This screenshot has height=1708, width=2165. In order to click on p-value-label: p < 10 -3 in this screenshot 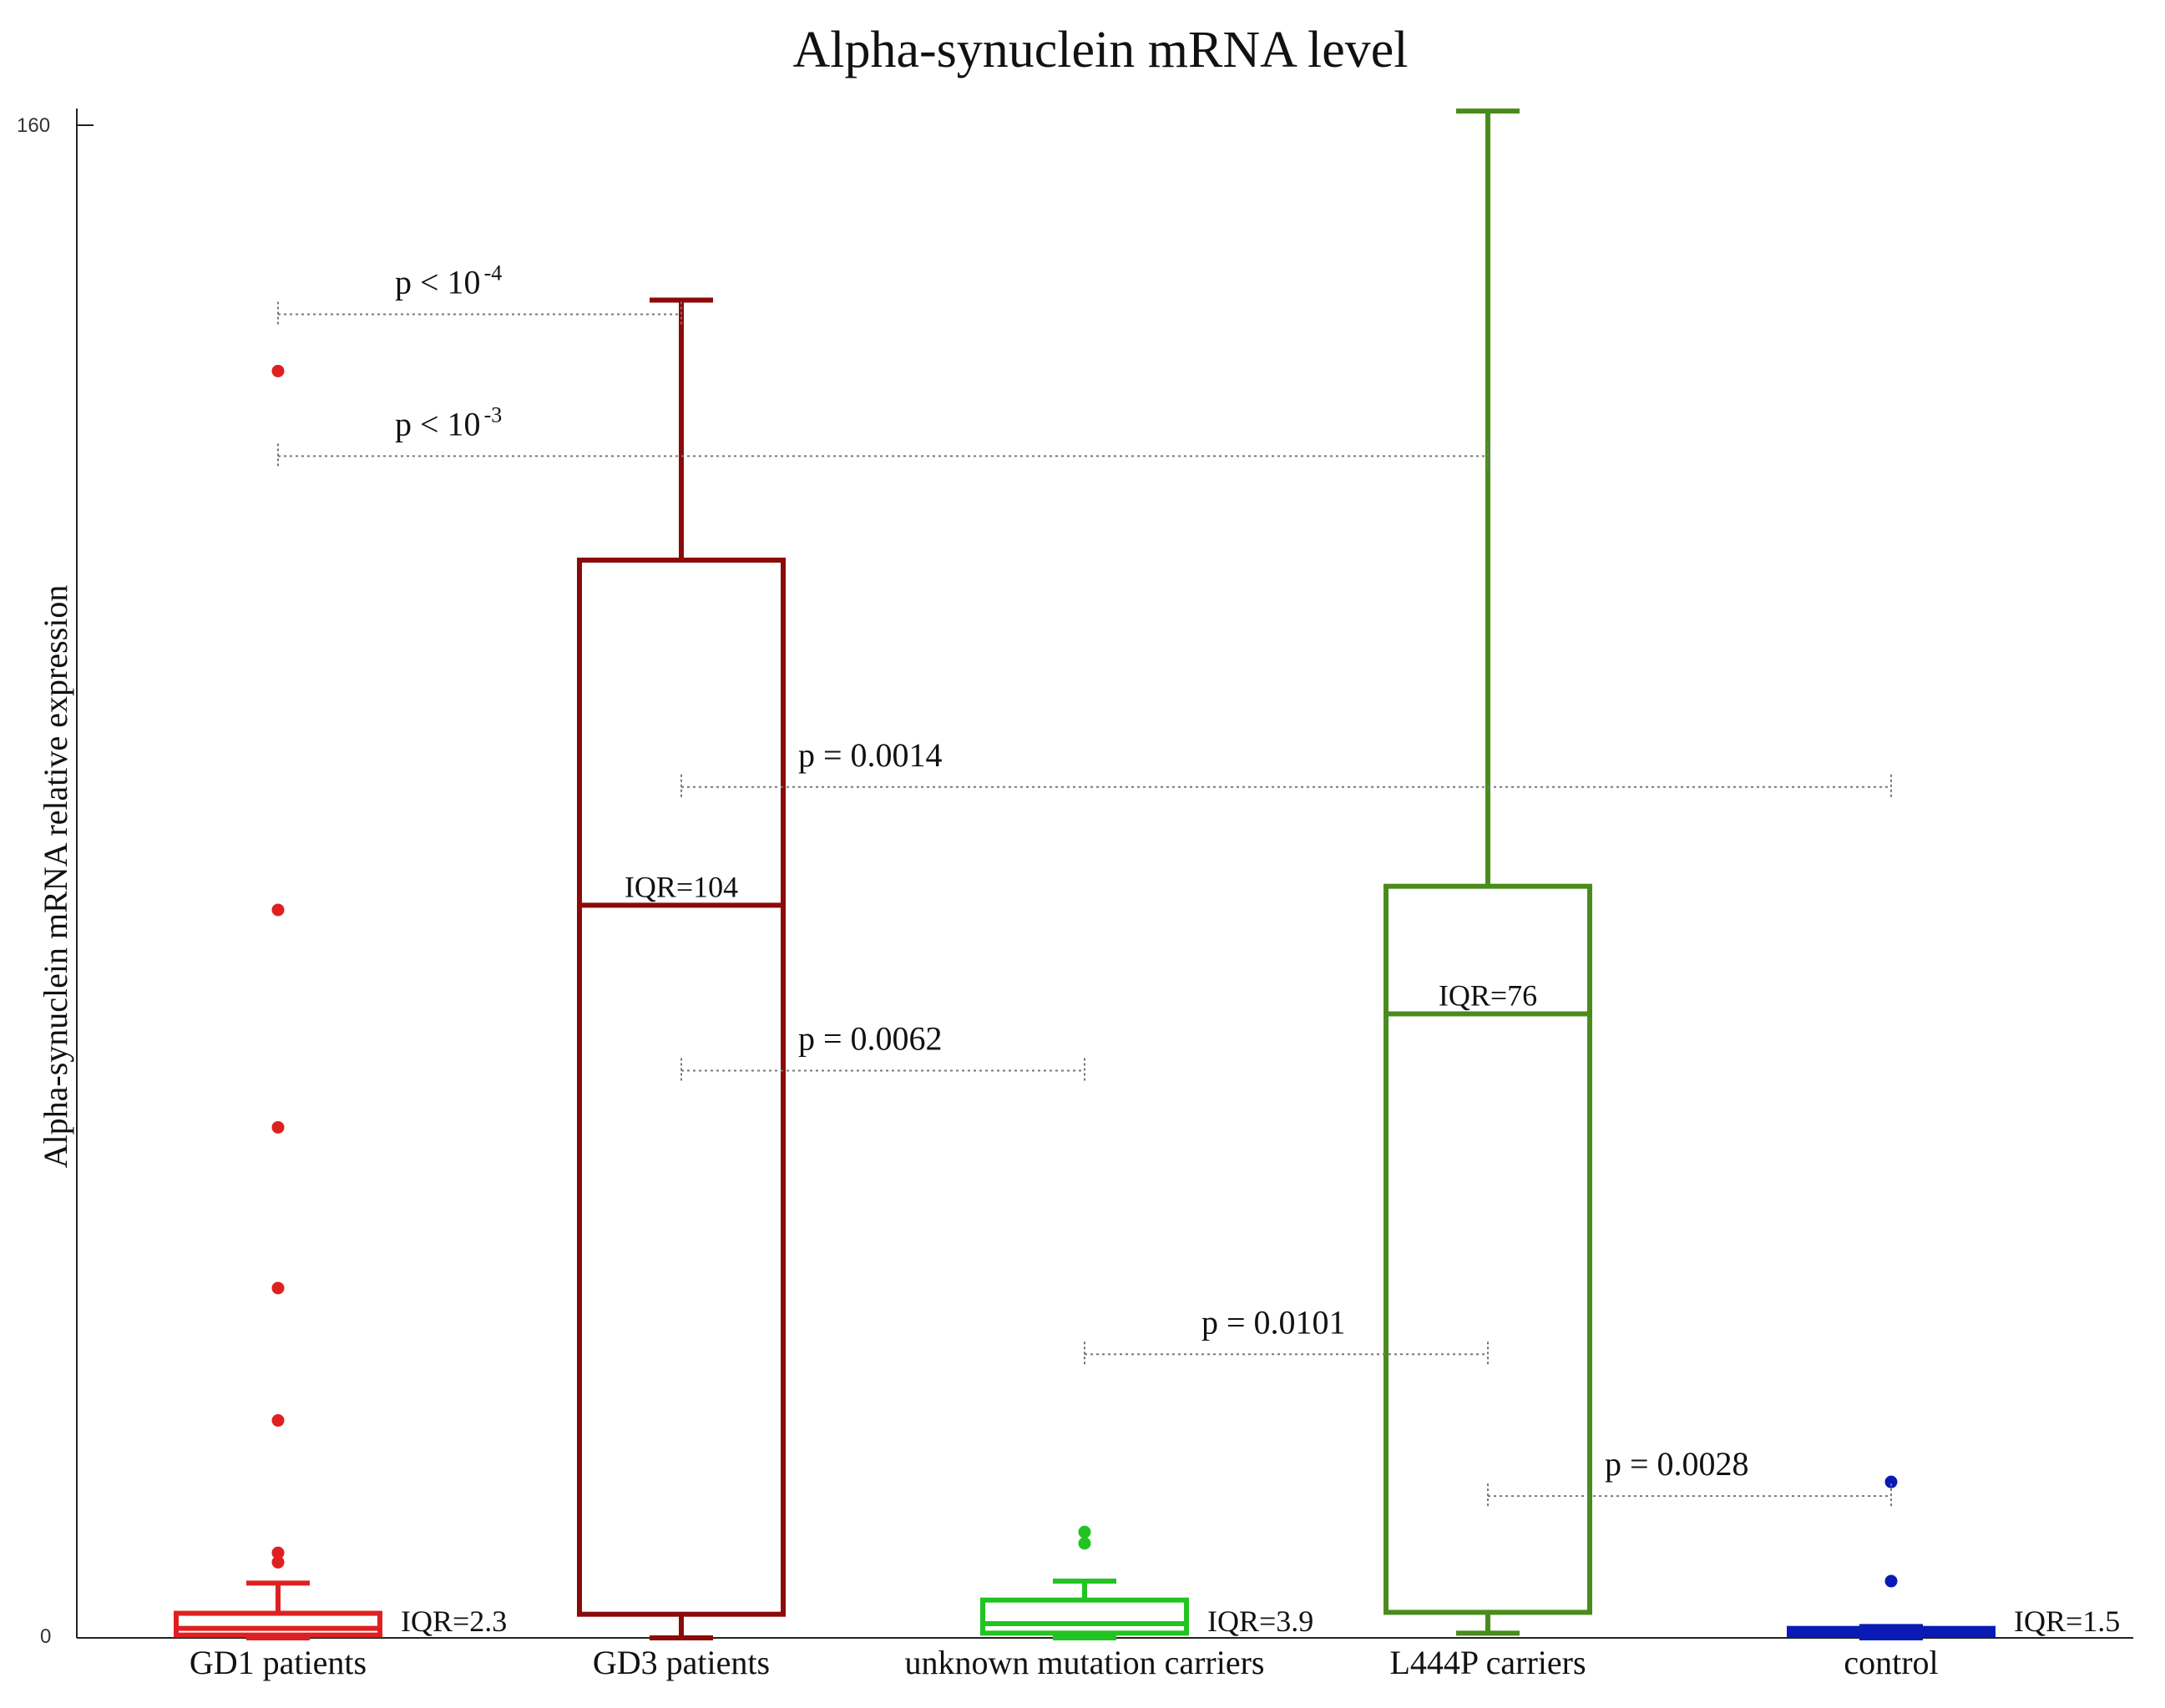, I will do `click(449, 422)`.